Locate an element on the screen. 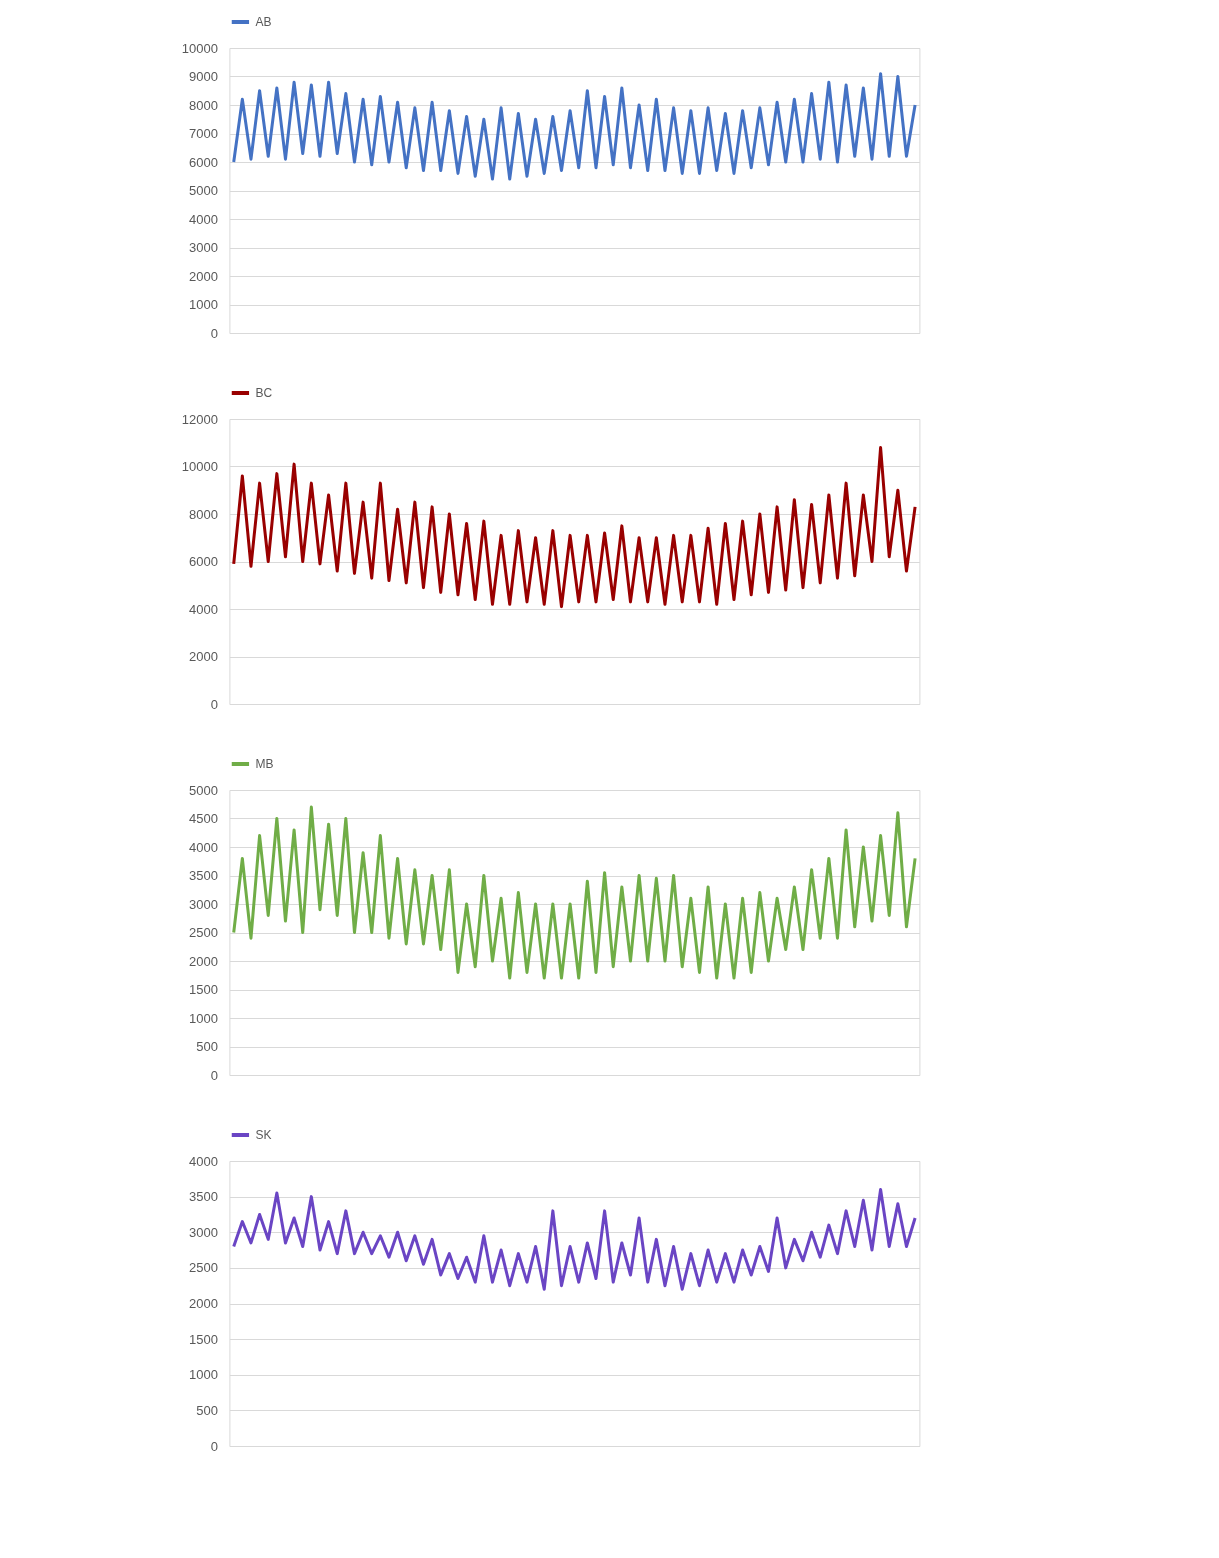  y-tick-label: 7000 is located at coordinates (203, 133).